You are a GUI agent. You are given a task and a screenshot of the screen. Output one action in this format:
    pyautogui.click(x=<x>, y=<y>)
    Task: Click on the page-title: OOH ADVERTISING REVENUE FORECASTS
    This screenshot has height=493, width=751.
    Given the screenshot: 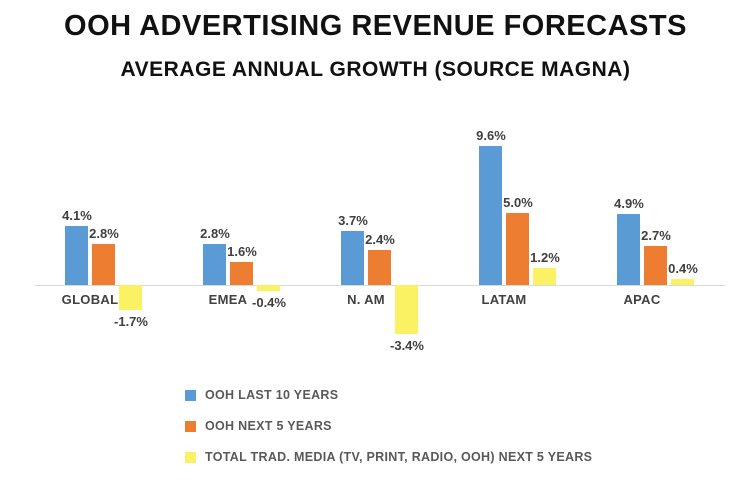 What is the action you would take?
    pyautogui.click(x=375, y=26)
    